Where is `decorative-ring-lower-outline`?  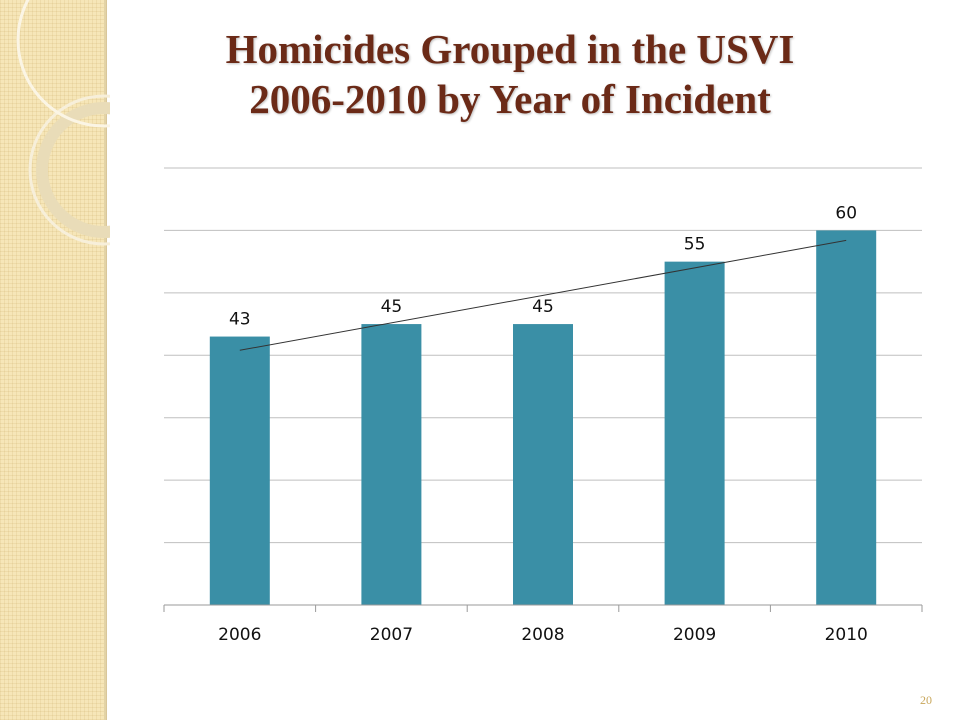
decorative-ring-lower-outline is located at coordinates (69, 170).